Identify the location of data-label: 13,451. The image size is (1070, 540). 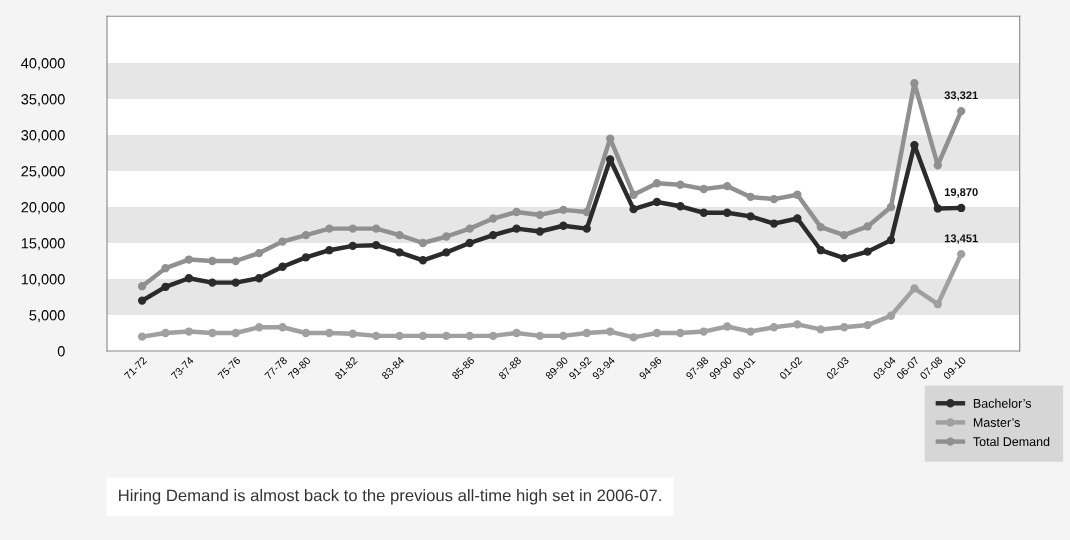
(961, 239).